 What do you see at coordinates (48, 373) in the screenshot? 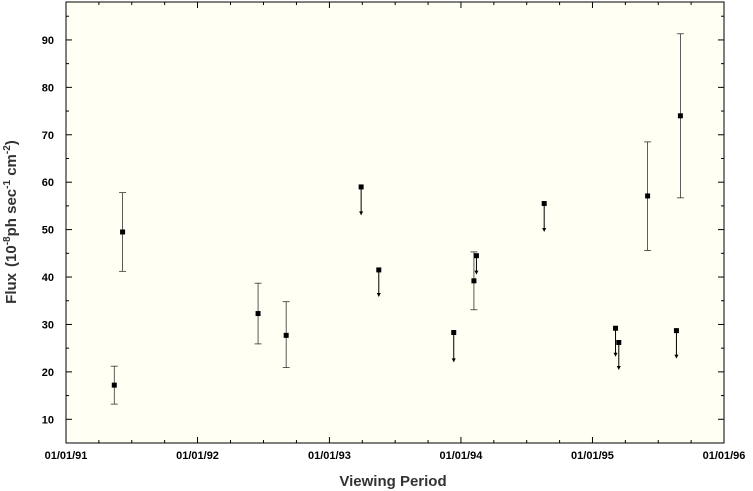
I see `y-tick-label: 20` at bounding box center [48, 373].